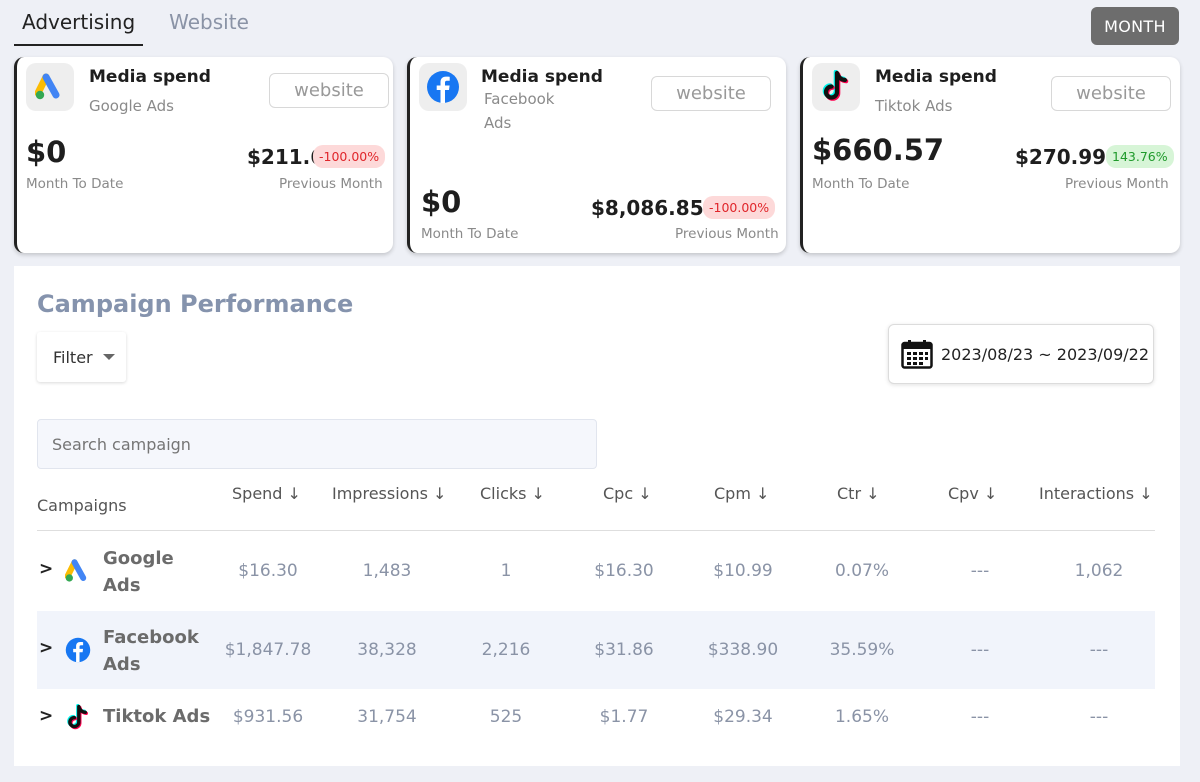 This screenshot has height=782, width=1200. I want to click on column-header-spend: Spend ↓, so click(266, 493).